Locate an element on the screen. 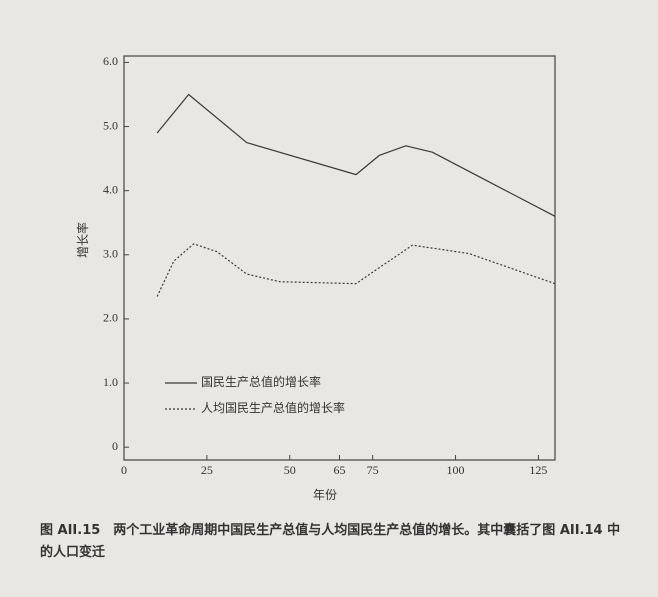 Image resolution: width=658 pixels, height=597 pixels. x-tick-label: 0 is located at coordinates (124, 470).